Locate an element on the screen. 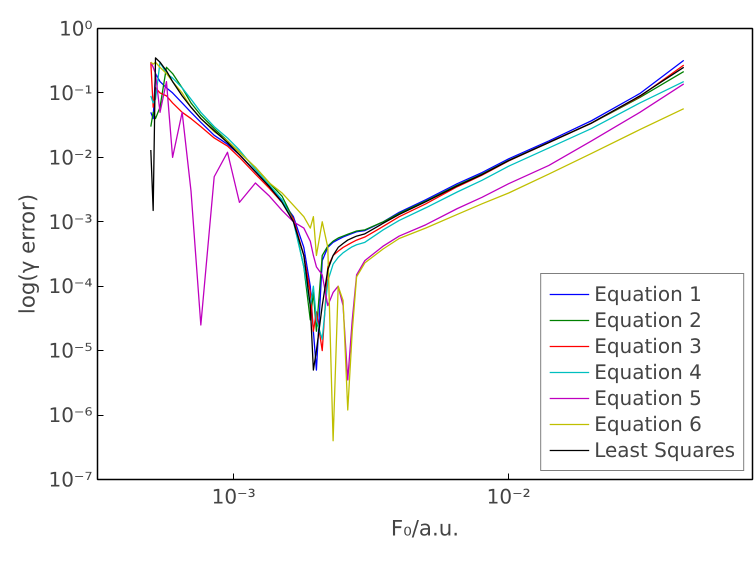  y-tick-label: 10⁻⁵ is located at coordinates (70, 350).